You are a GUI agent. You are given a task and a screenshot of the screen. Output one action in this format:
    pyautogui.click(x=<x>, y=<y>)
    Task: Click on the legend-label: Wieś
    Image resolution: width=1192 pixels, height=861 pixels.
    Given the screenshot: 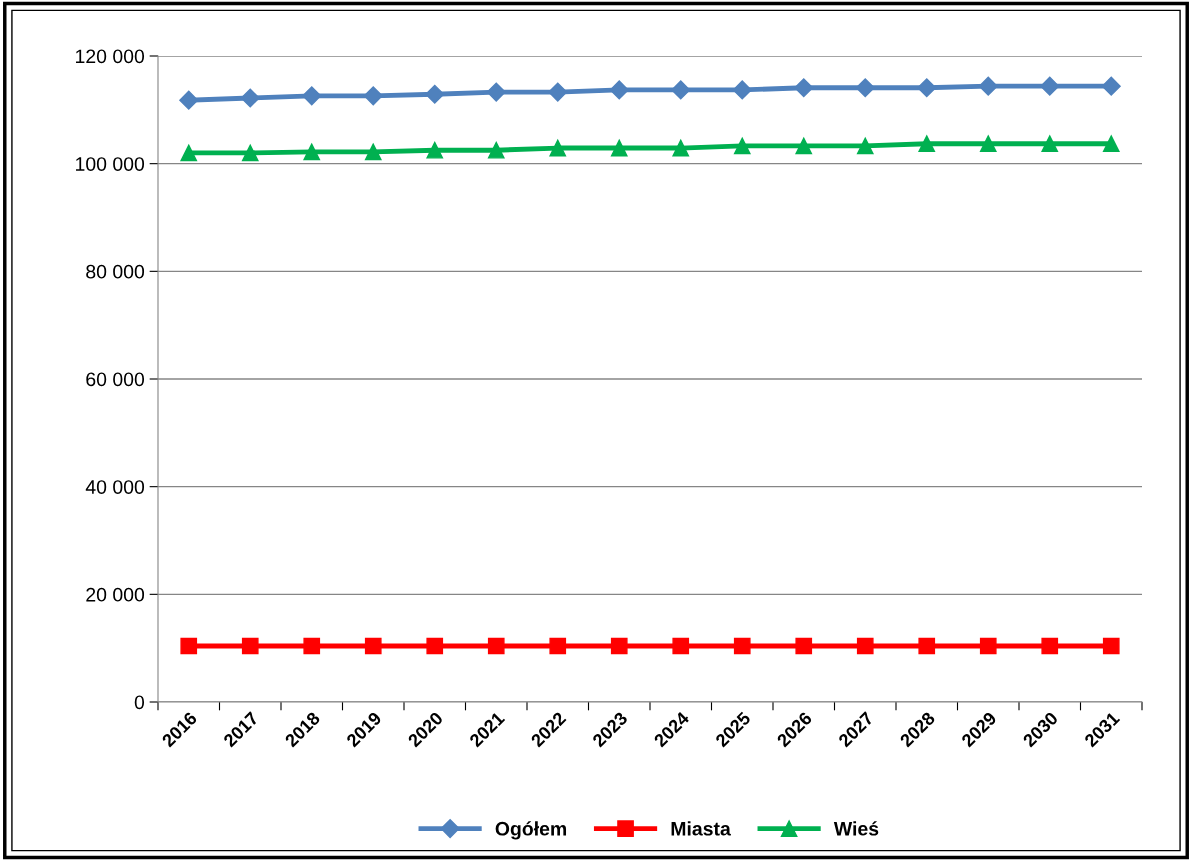 What is the action you would take?
    pyautogui.click(x=856, y=828)
    